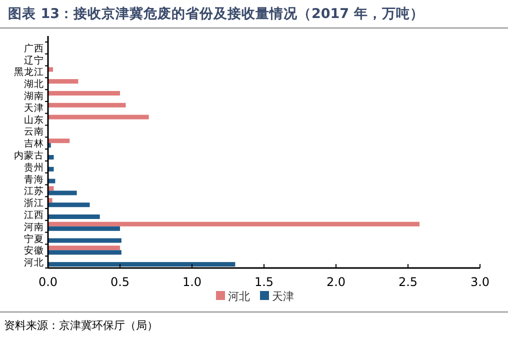 The image size is (508, 340). Describe the element at coordinates (34, 60) in the screenshot. I see `y-tick-label: 辽宁` at that location.